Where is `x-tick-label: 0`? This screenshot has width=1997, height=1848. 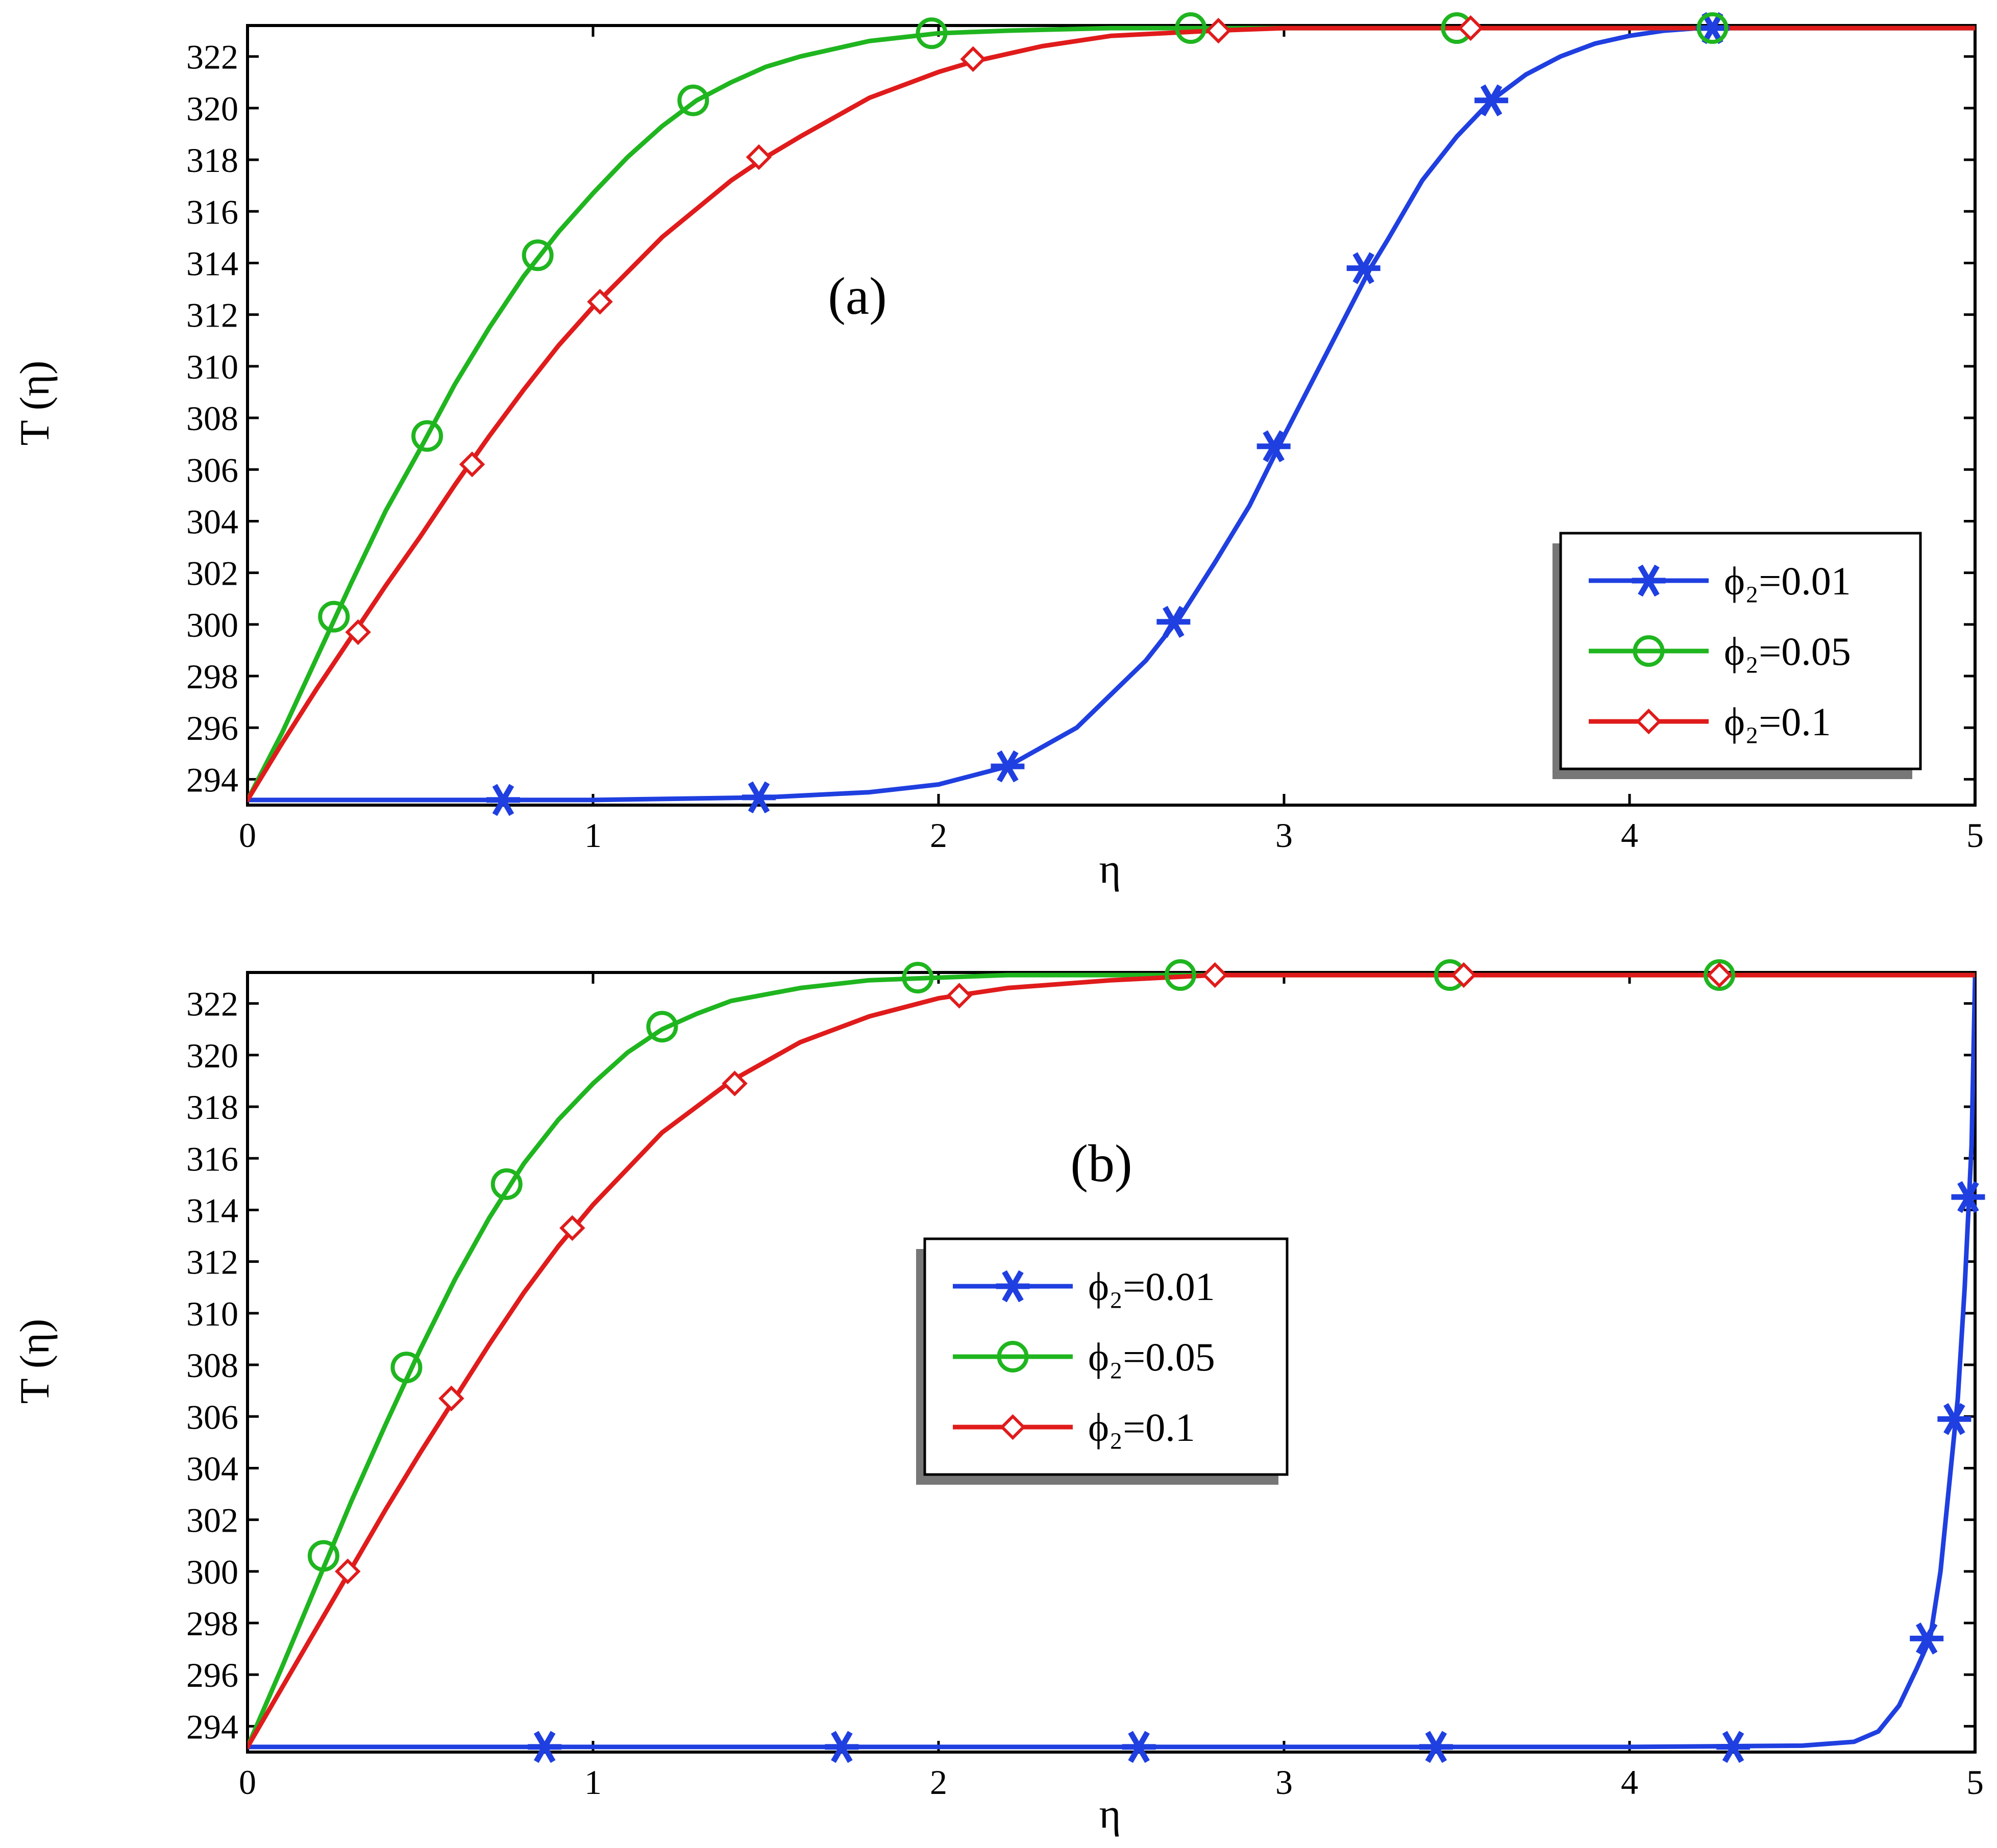
x-tick-label: 0 is located at coordinates (248, 835).